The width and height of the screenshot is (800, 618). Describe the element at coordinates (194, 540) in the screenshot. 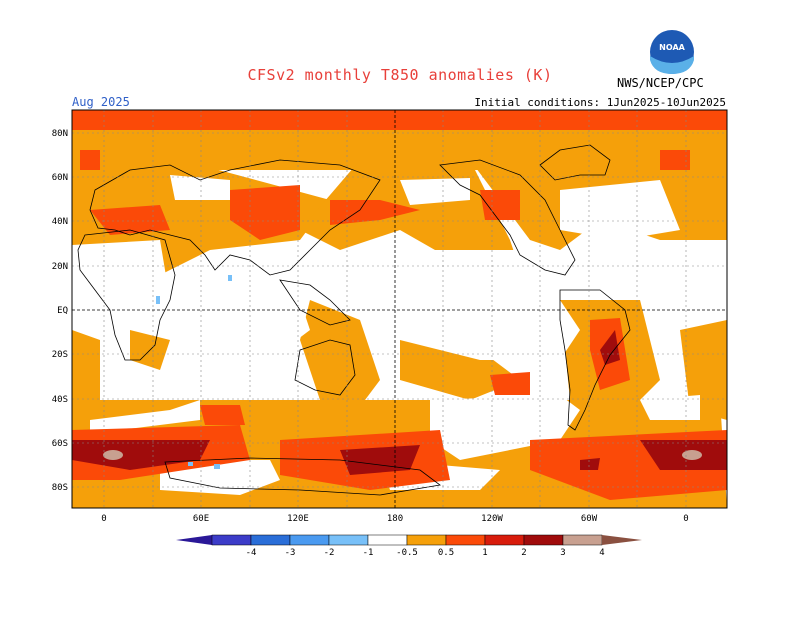

I see `colorbar-arrow-left` at that location.